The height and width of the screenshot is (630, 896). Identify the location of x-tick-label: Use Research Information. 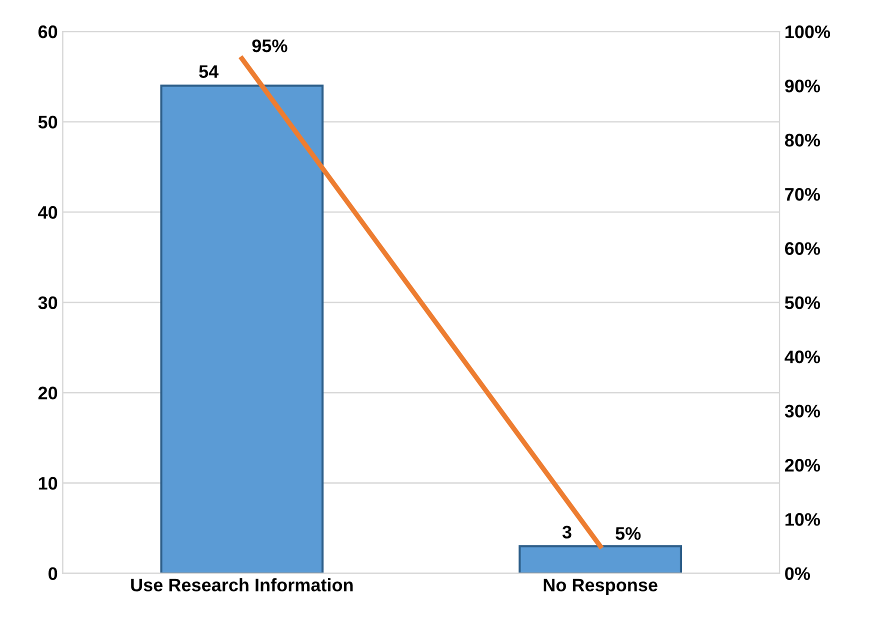
(242, 585).